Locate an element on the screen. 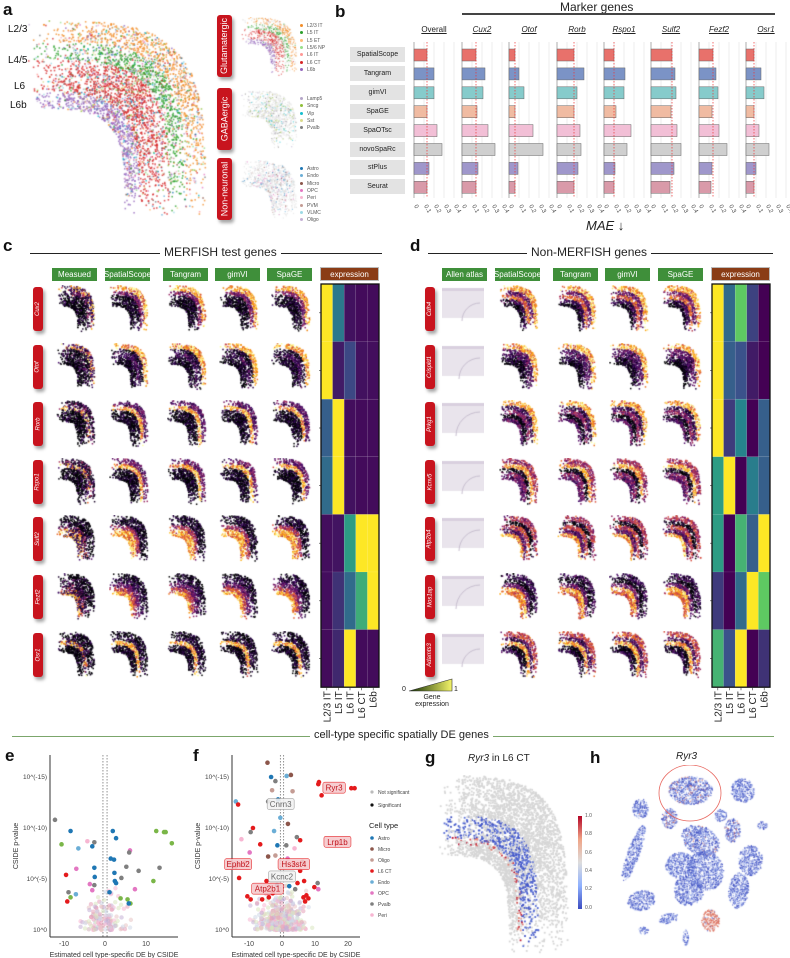 Image resolution: width=790 pixels, height=958 pixels. tick-label: 0.3 is located at coordinates (732, 209).